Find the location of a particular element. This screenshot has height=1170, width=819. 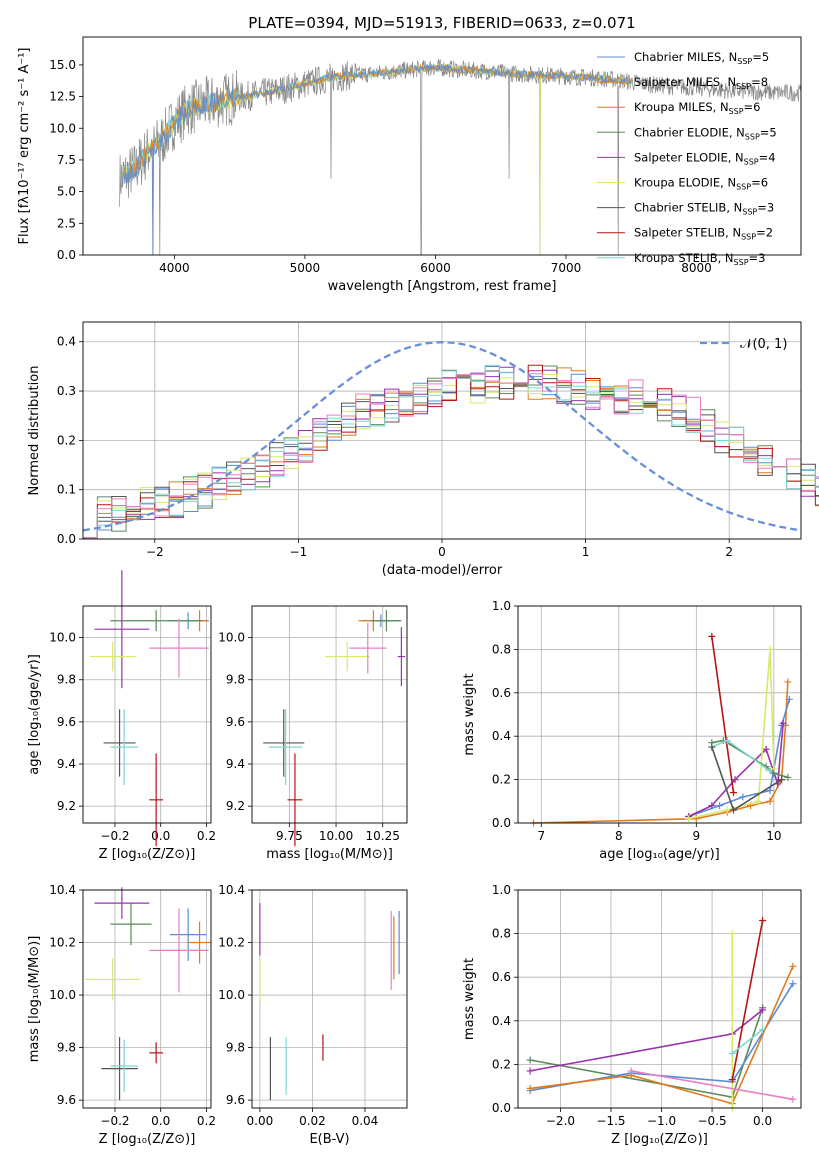

x-tick-label: 0.00 is located at coordinates (260, 1121).